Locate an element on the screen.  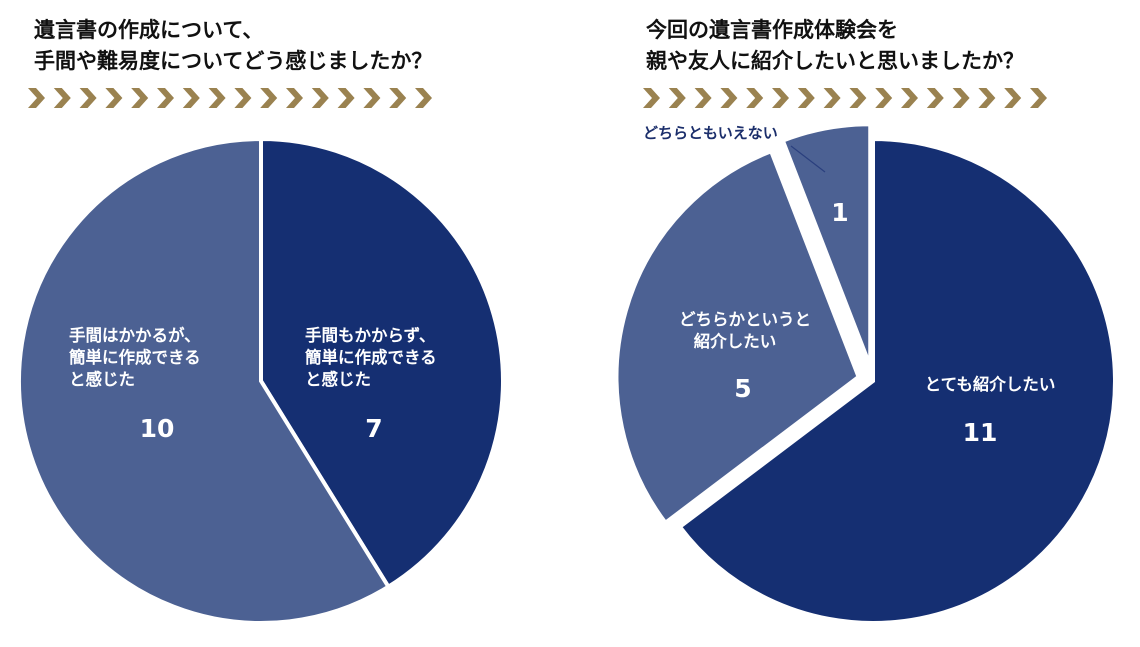
chart-1-slice-1-label-line-1: 手間もかからず、 is located at coordinates (370, 335).